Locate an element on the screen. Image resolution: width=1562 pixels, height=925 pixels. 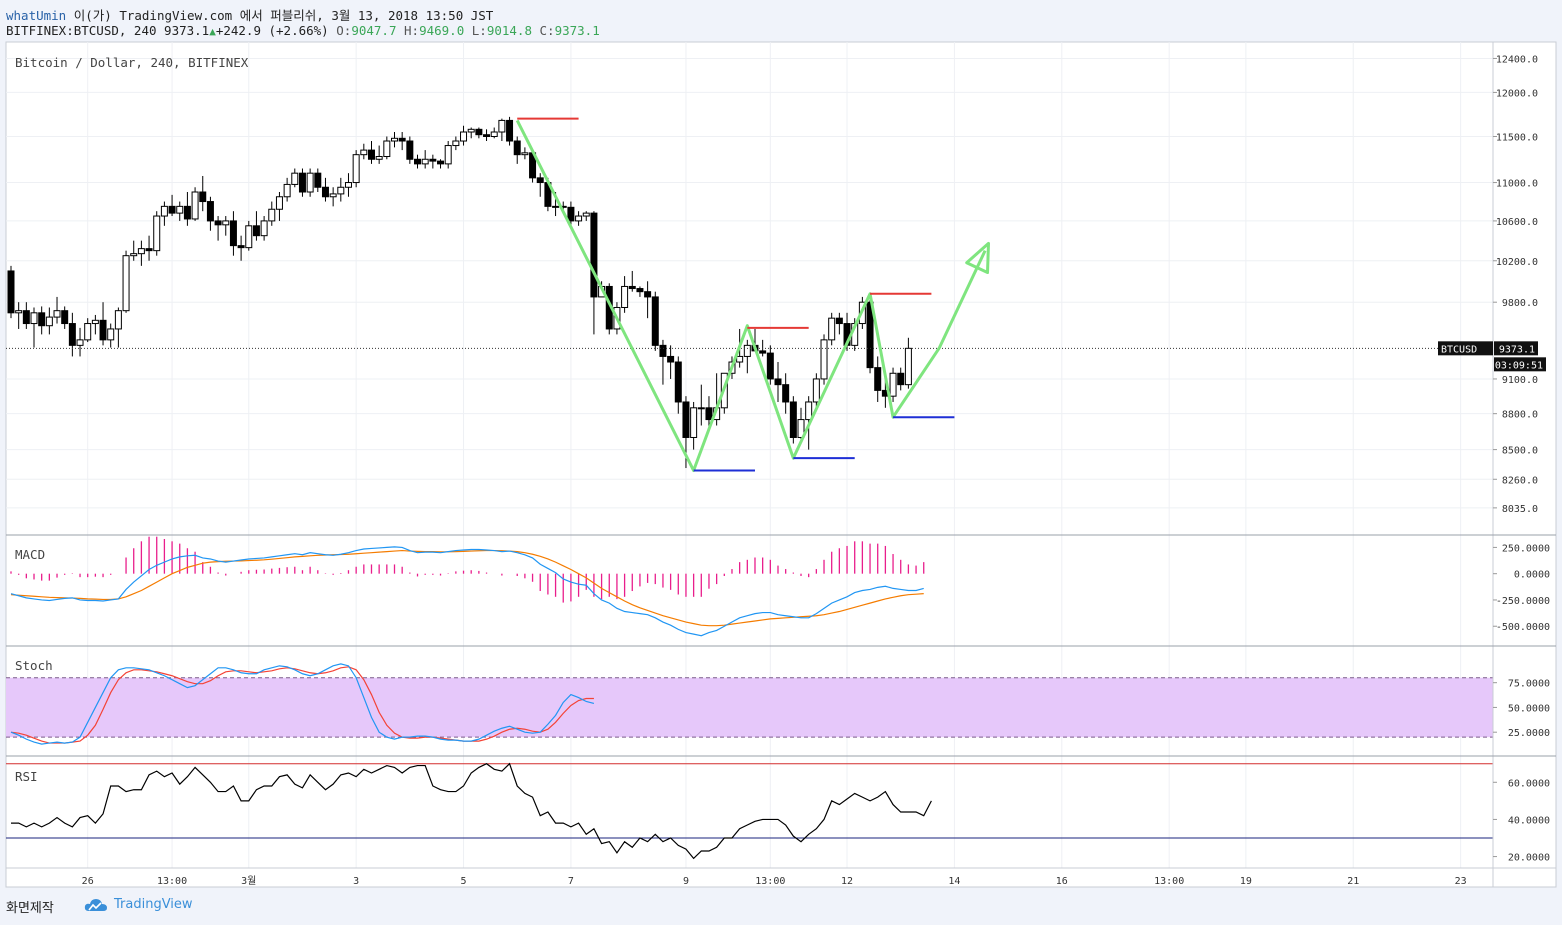
time-axis-label: 19 is located at coordinates (1246, 881).